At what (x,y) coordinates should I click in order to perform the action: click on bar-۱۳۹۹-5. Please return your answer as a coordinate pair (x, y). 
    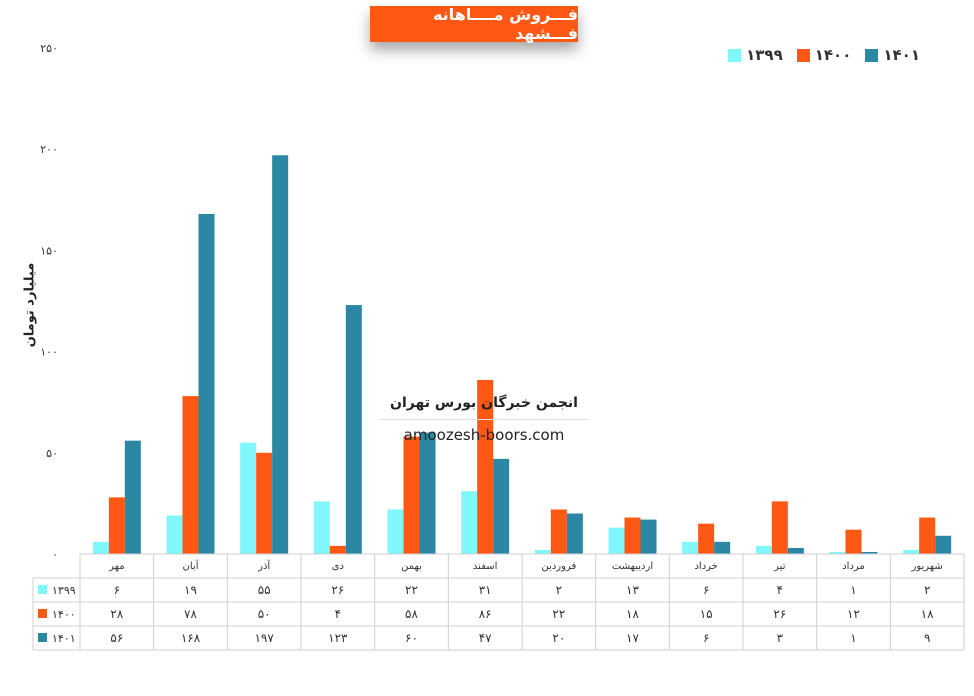
    Looking at the image, I should click on (469, 522).